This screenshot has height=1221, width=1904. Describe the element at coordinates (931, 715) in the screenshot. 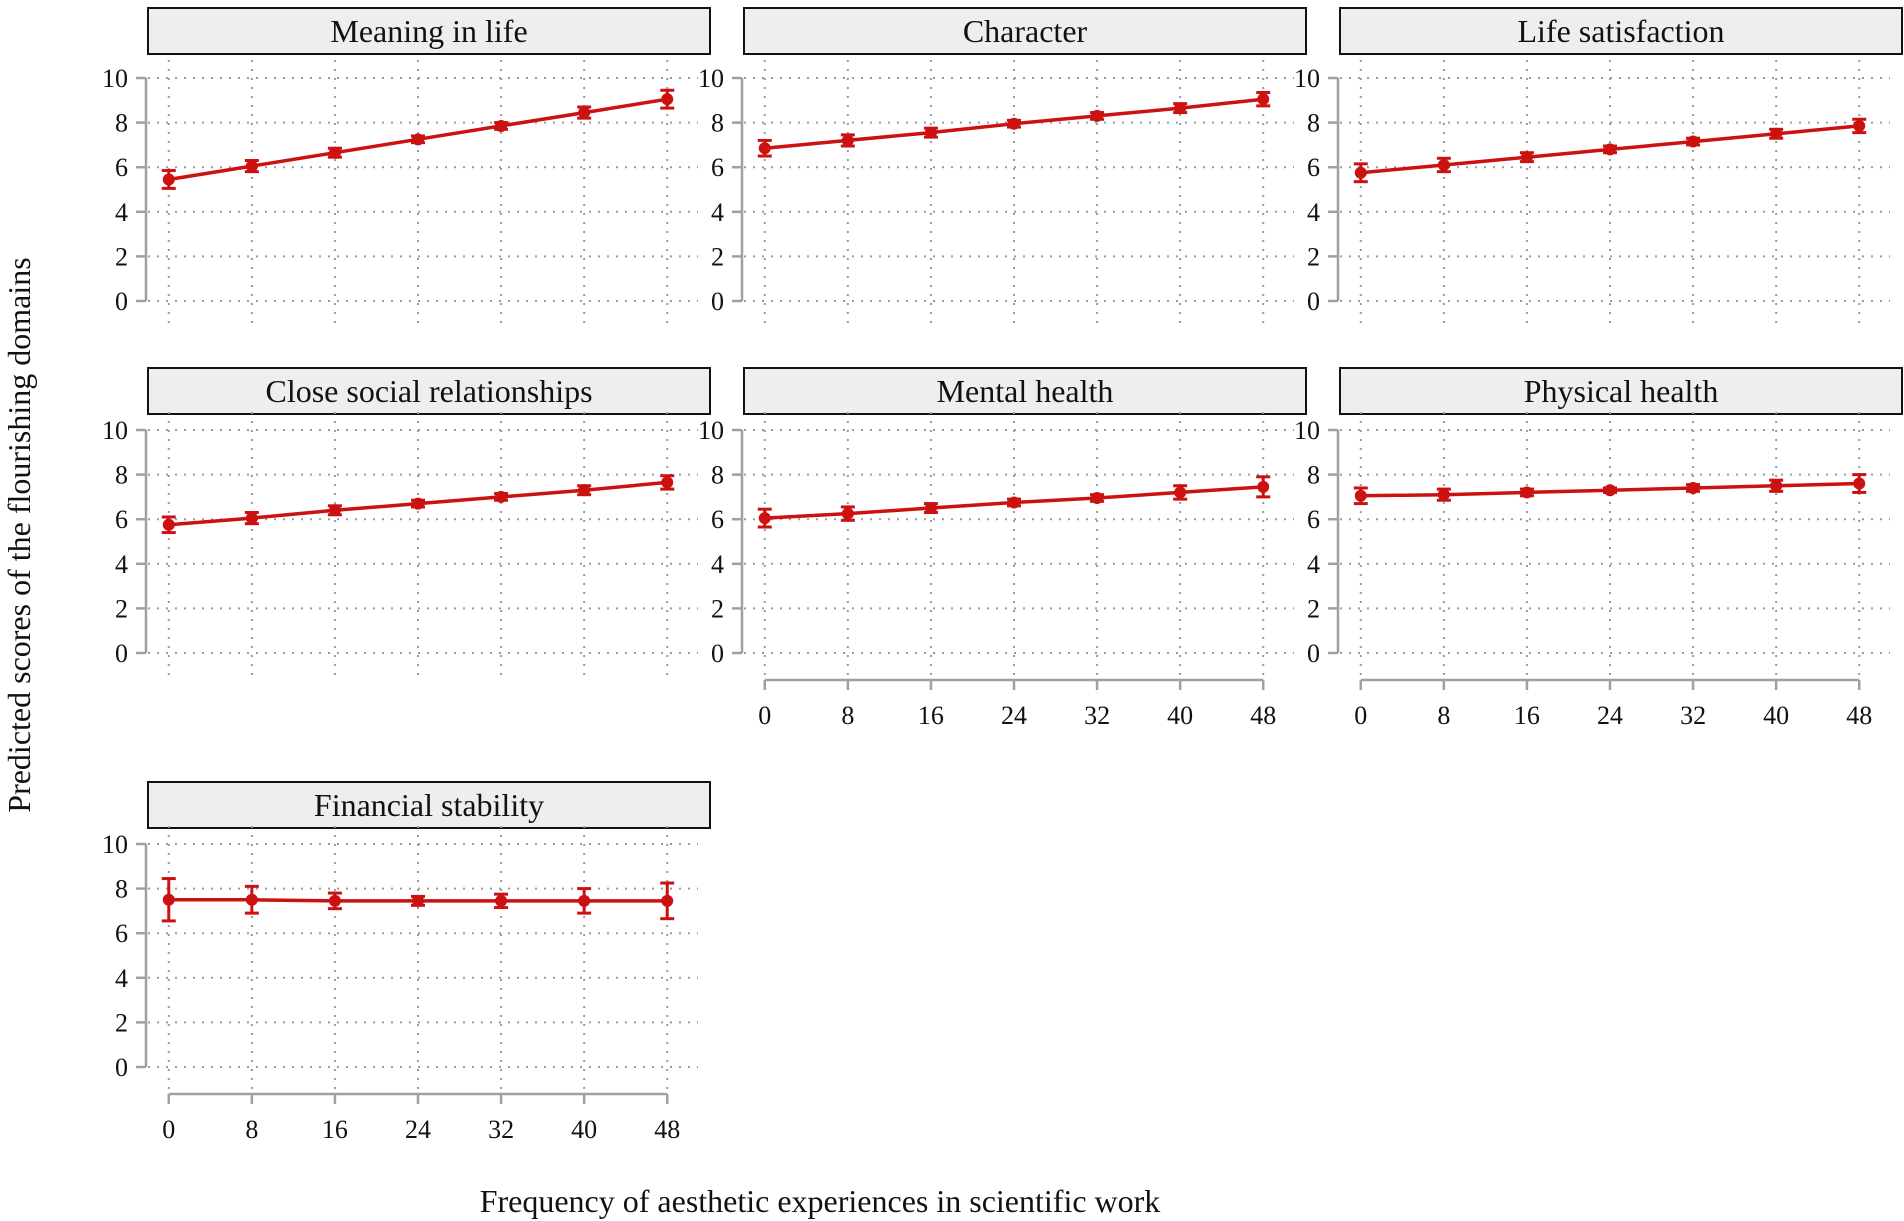

I see `x-tick-label: 16` at that location.